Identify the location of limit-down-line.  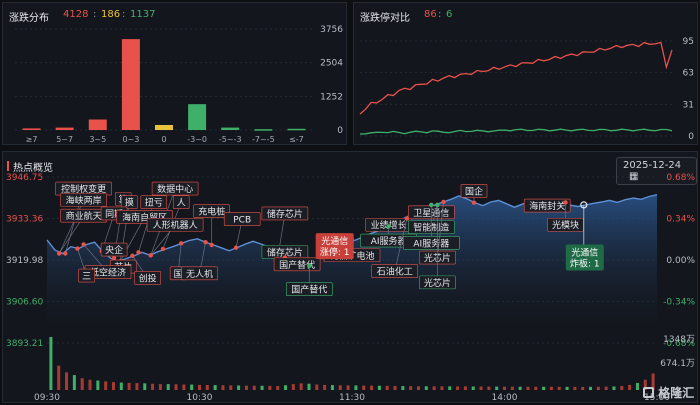
(516, 131).